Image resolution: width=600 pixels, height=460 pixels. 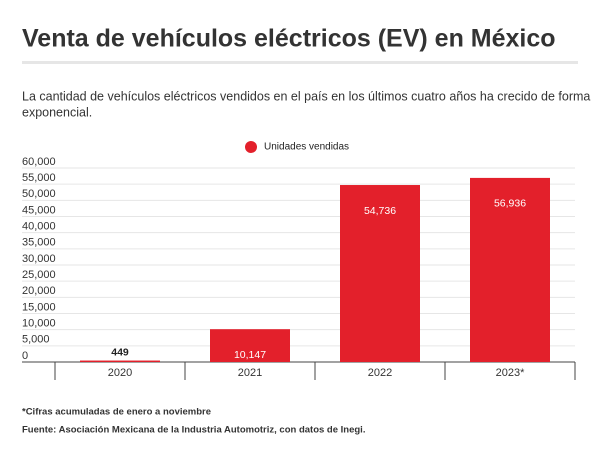 I want to click on subtitle: exponencial., so click(x=57, y=112).